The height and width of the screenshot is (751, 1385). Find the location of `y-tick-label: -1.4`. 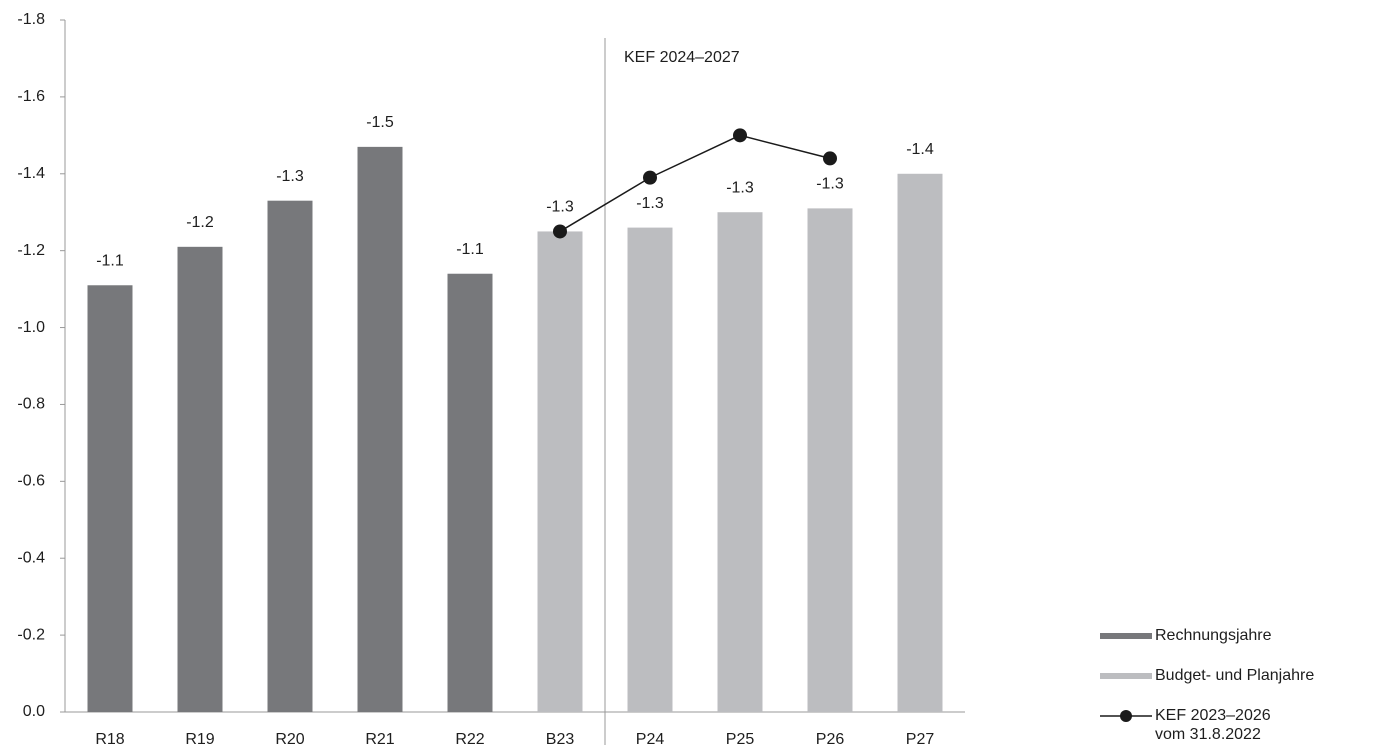

y-tick-label: -1.4 is located at coordinates (31, 173).